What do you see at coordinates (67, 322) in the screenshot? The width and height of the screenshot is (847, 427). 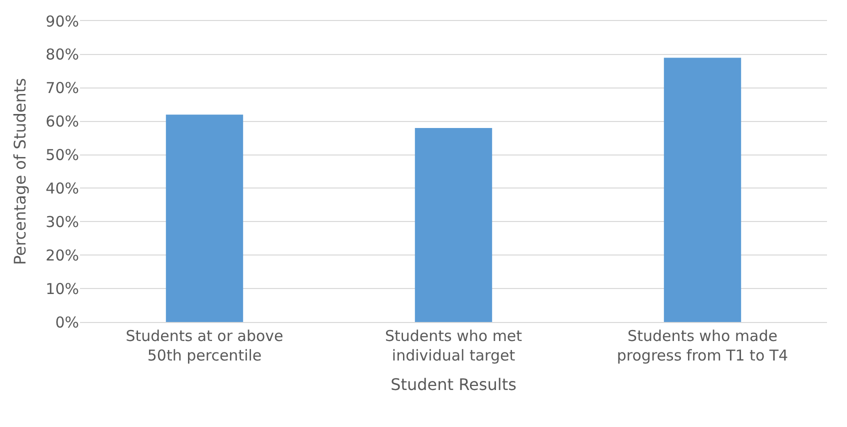 I see `y-tick-label: 0%` at bounding box center [67, 322].